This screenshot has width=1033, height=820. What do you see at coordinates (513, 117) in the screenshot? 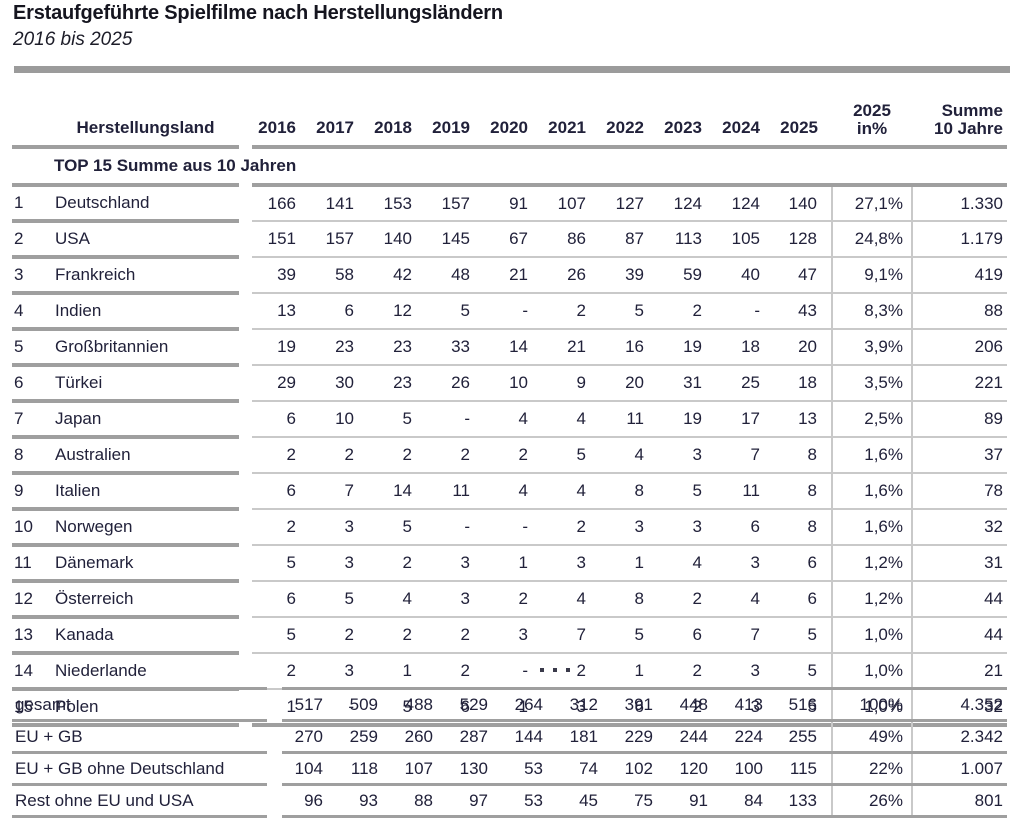
I see `year-header: 2020` at bounding box center [513, 117].